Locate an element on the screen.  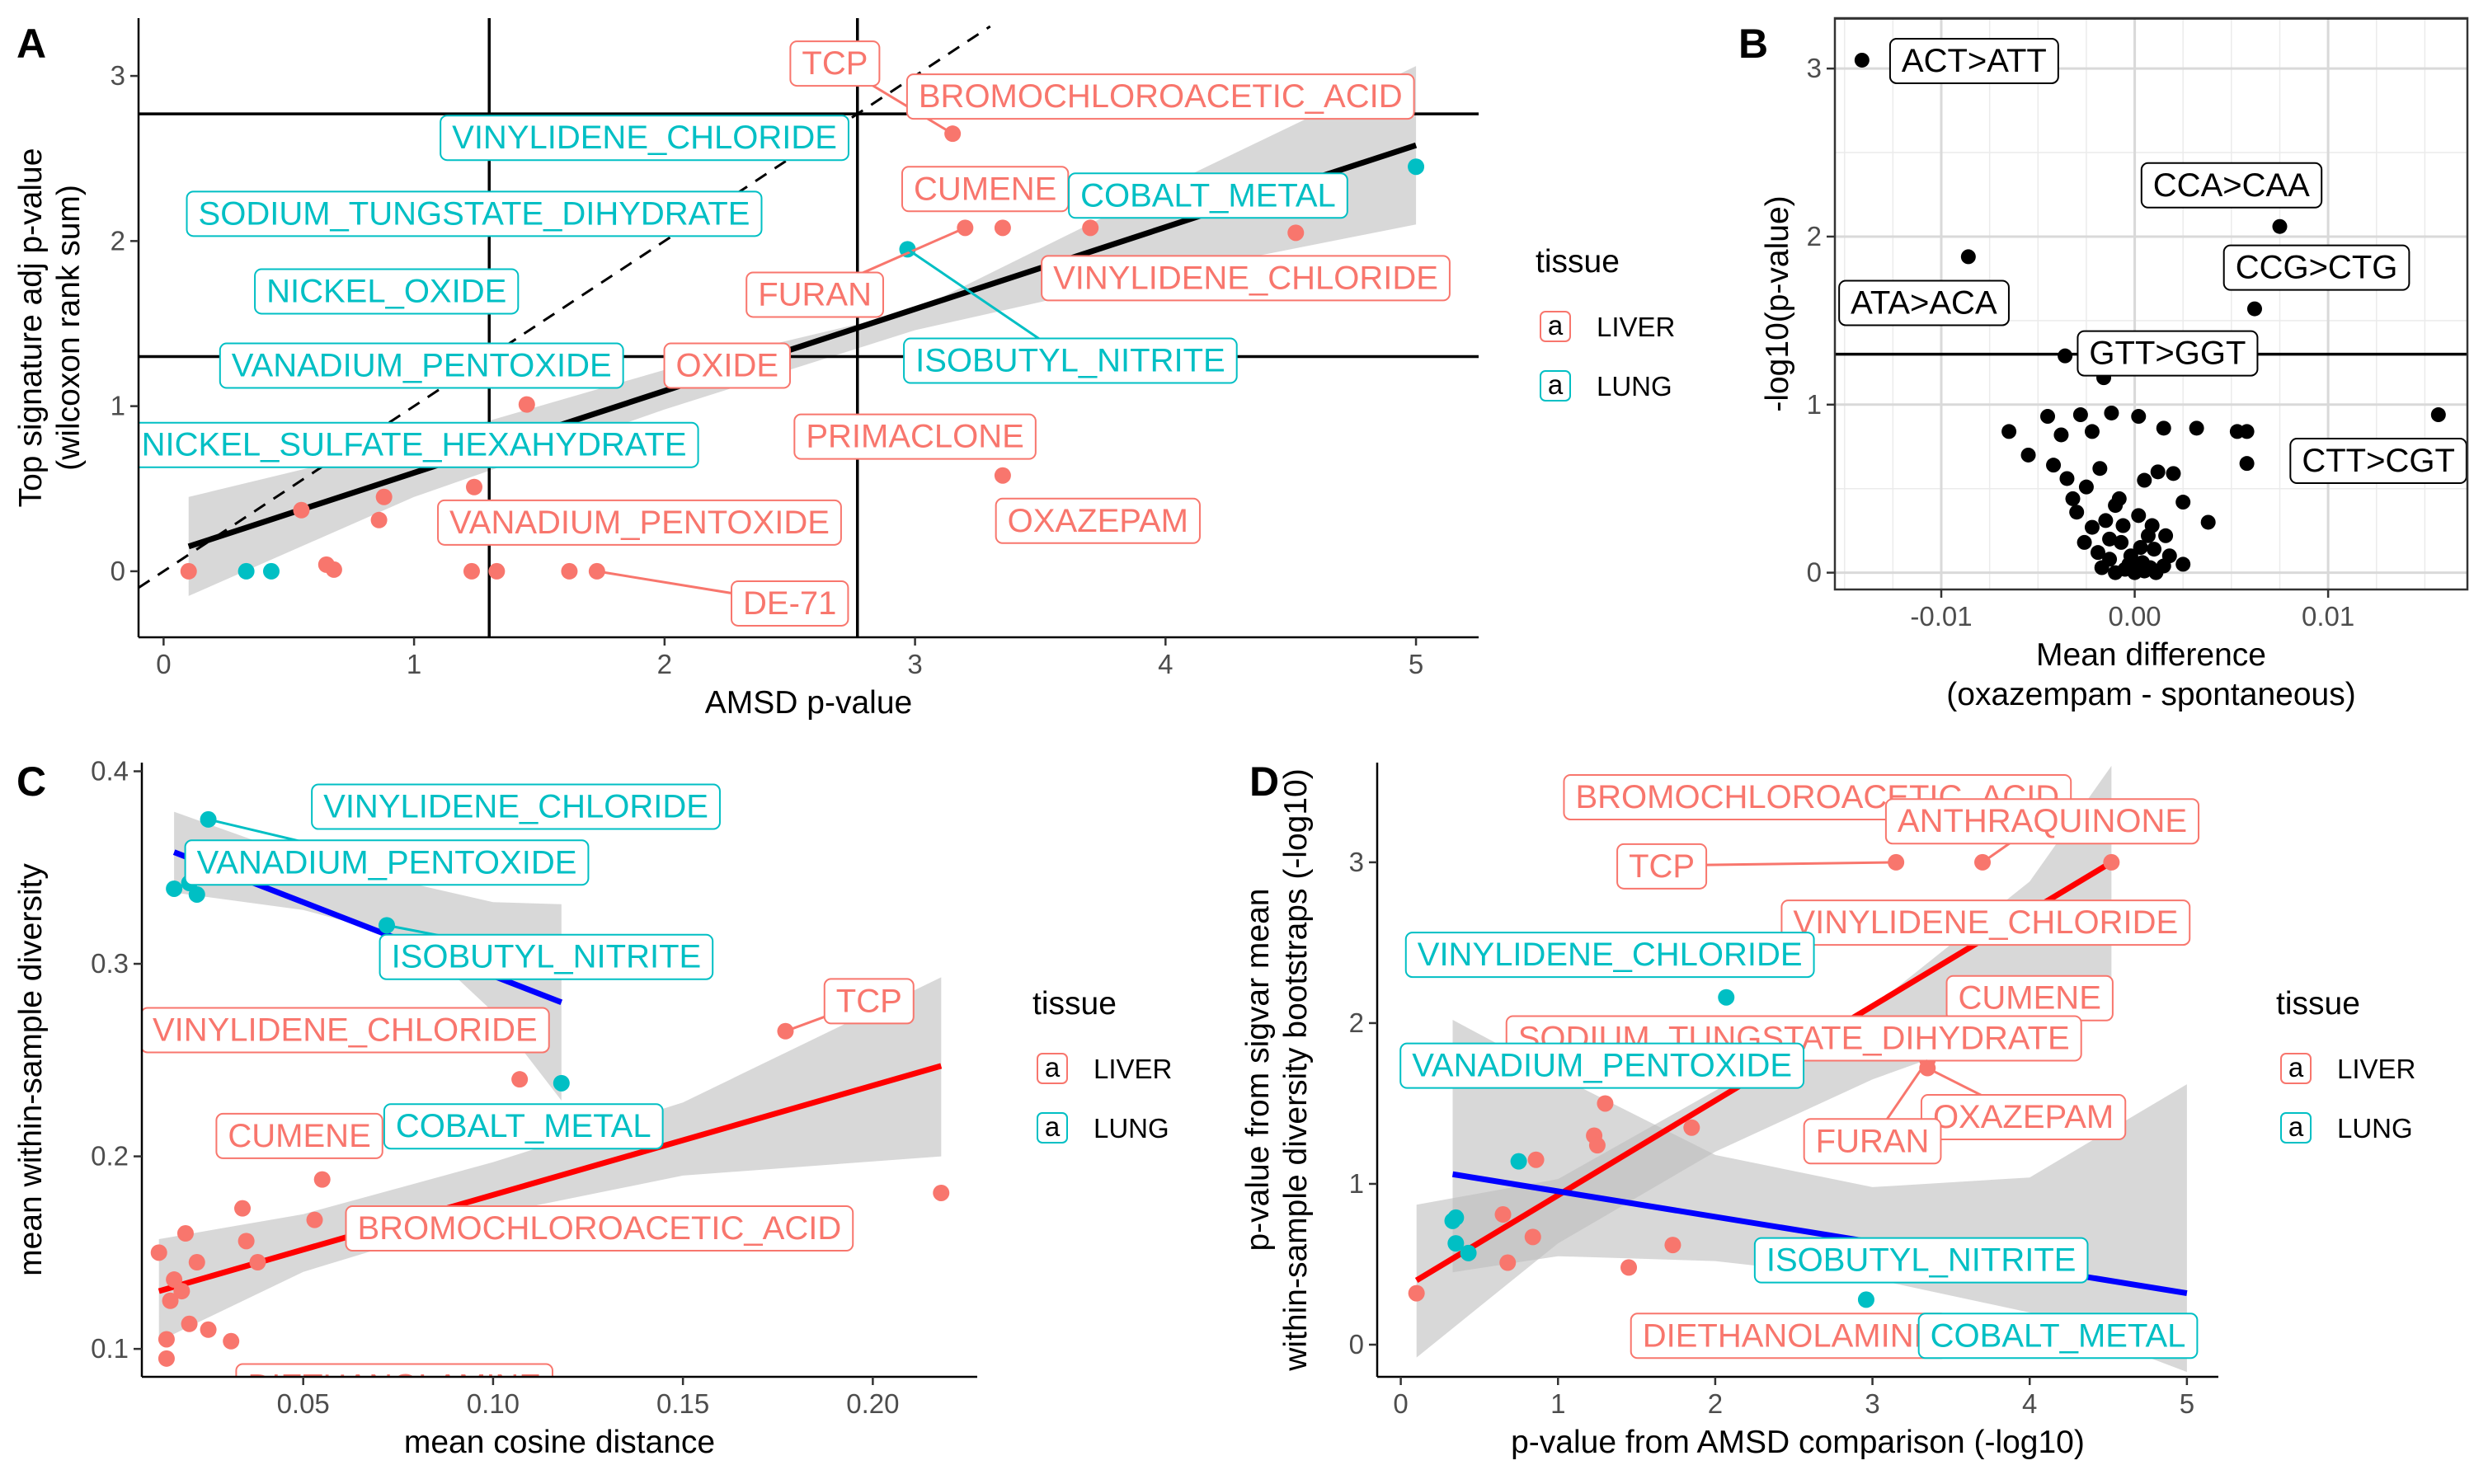
mutation-label: ATA>ACA is located at coordinates (1924, 302).